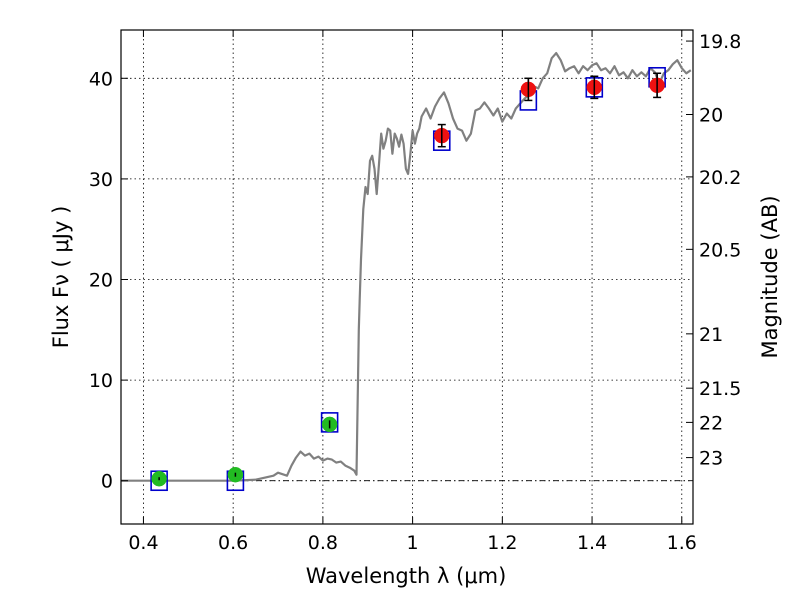 This screenshot has height=600, width=800. What do you see at coordinates (502, 543) in the screenshot?
I see `x-tick-label: 1.2` at bounding box center [502, 543].